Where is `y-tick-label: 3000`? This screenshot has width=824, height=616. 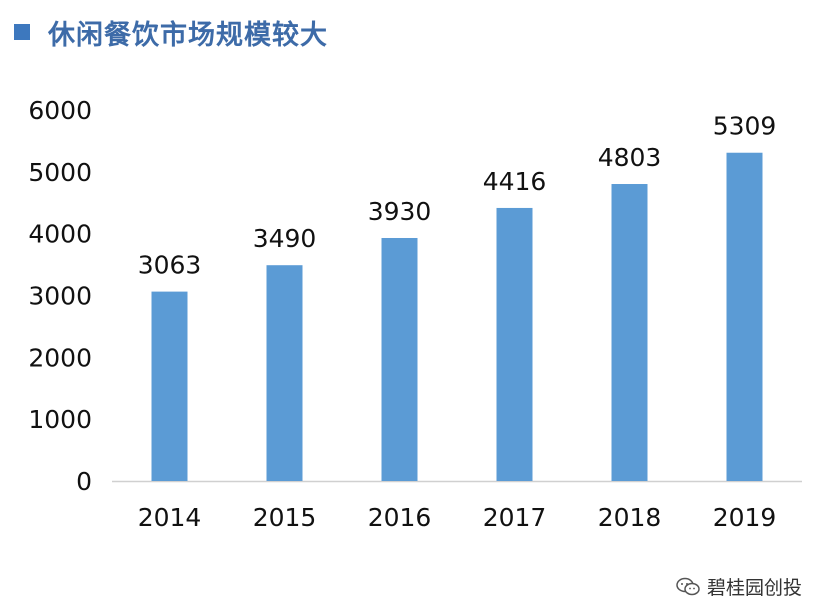 y-tick-label: 3000 is located at coordinates (60, 296).